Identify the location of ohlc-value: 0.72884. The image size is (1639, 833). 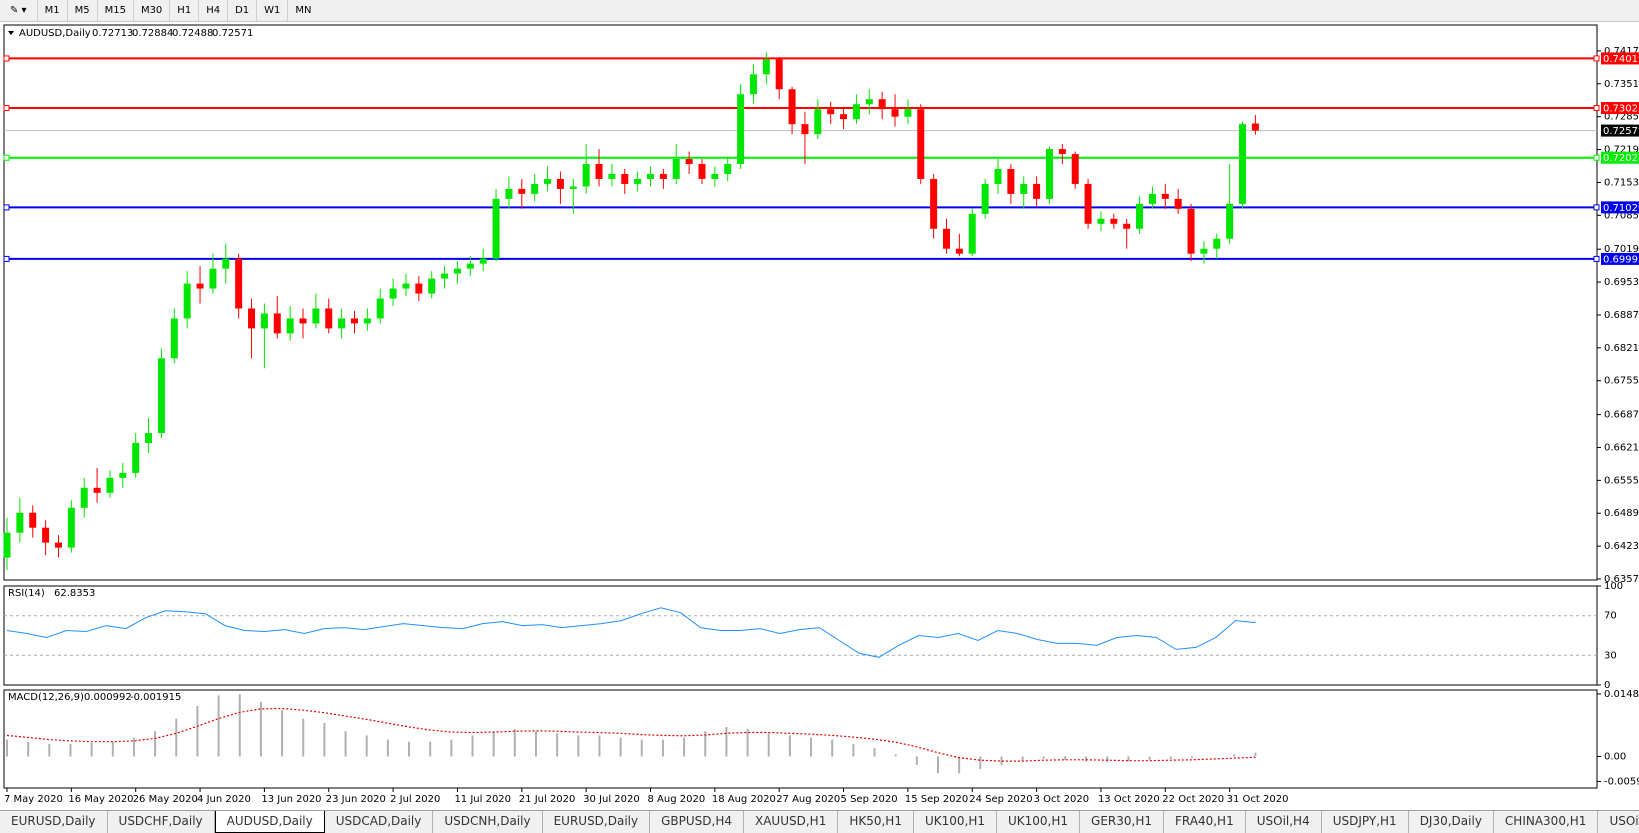
(152, 33).